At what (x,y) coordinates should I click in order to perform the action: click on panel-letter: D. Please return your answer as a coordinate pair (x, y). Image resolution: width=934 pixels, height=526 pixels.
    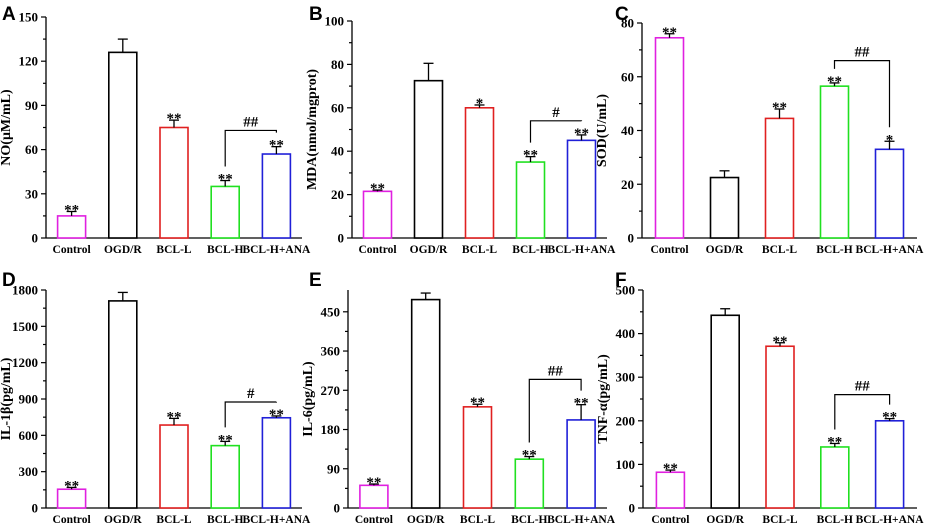
    Looking at the image, I should click on (9, 280).